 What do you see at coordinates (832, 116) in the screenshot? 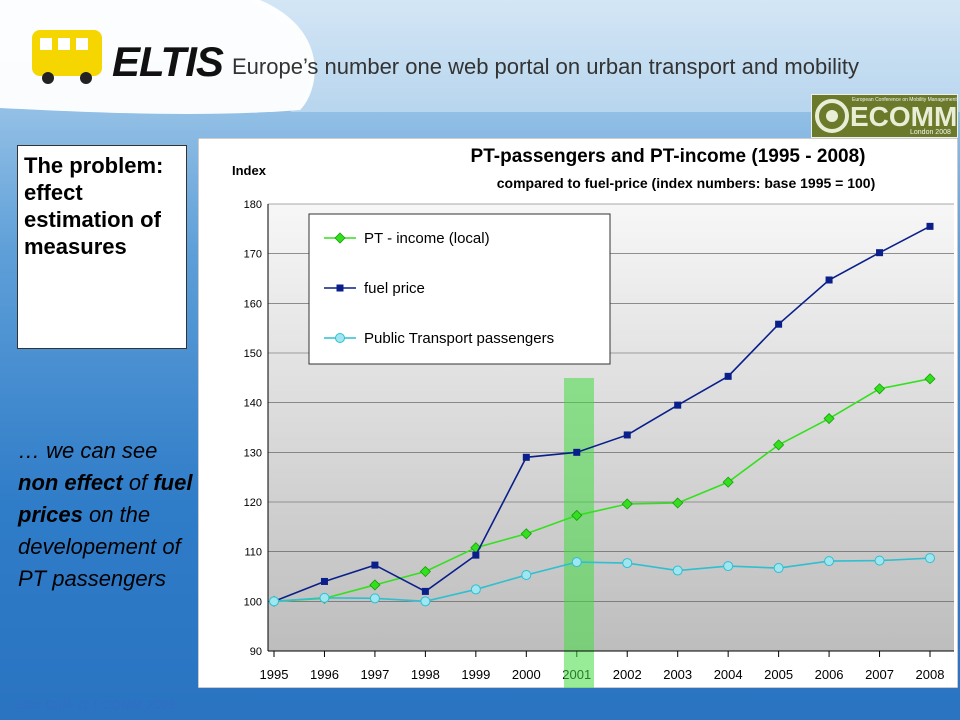
I see `badge-icon` at bounding box center [832, 116].